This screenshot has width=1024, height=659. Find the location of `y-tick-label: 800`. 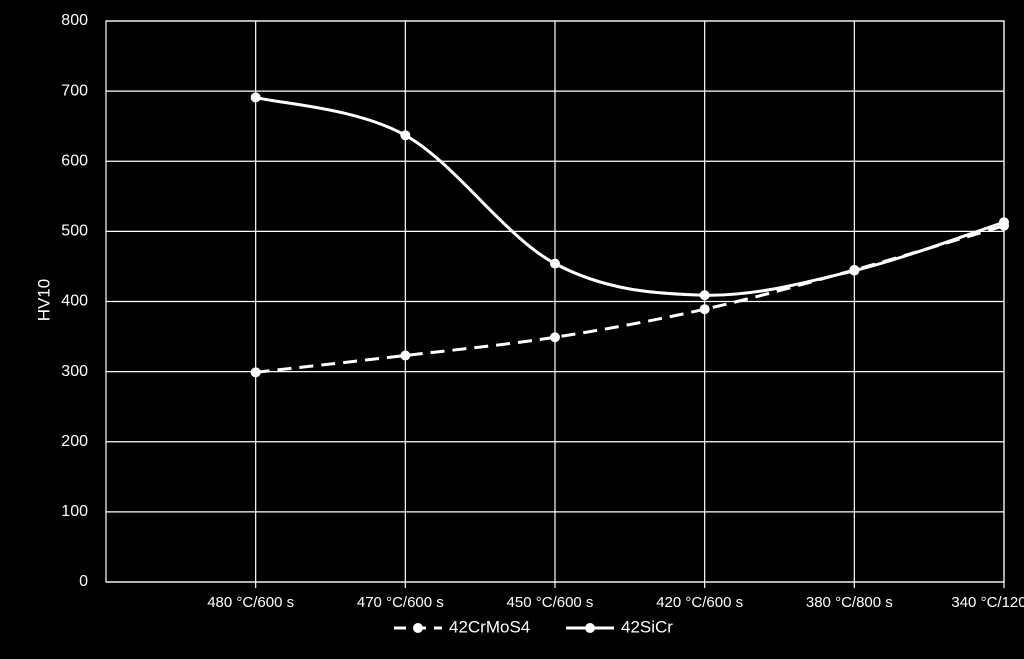

y-tick-label: 800 is located at coordinates (74, 20).